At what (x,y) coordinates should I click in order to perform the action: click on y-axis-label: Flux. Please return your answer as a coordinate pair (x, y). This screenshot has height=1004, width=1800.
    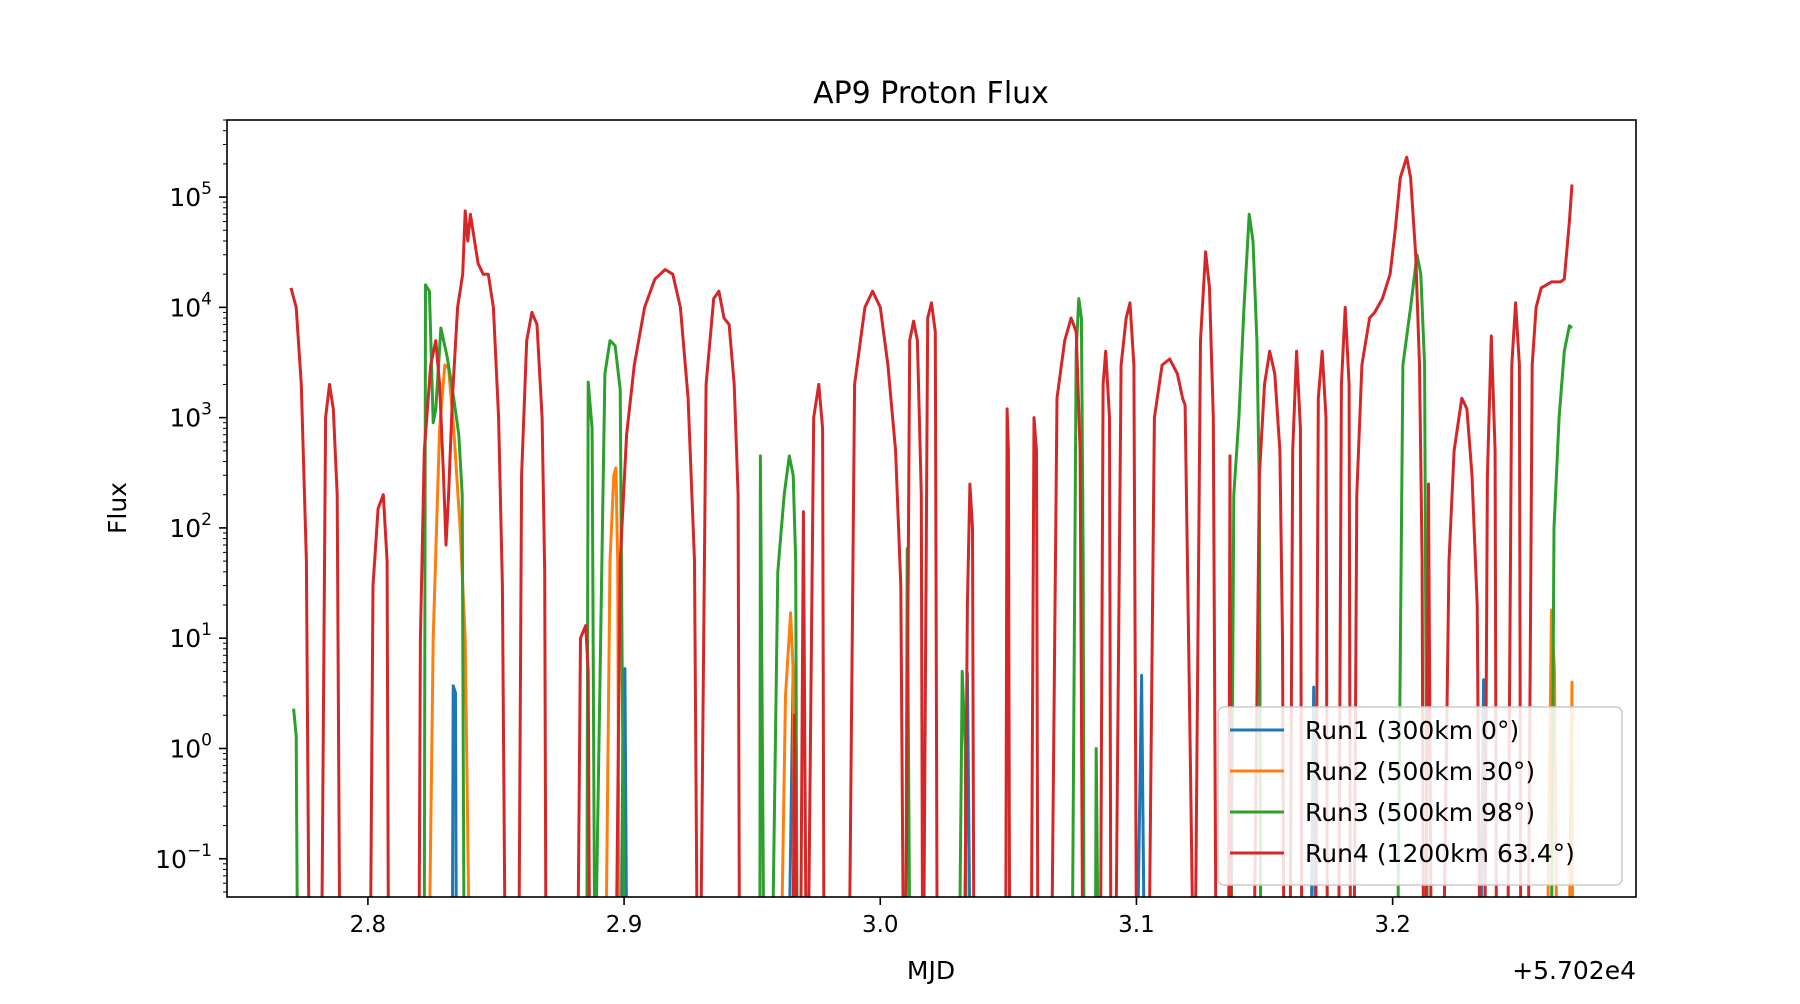
    Looking at the image, I should click on (117, 508).